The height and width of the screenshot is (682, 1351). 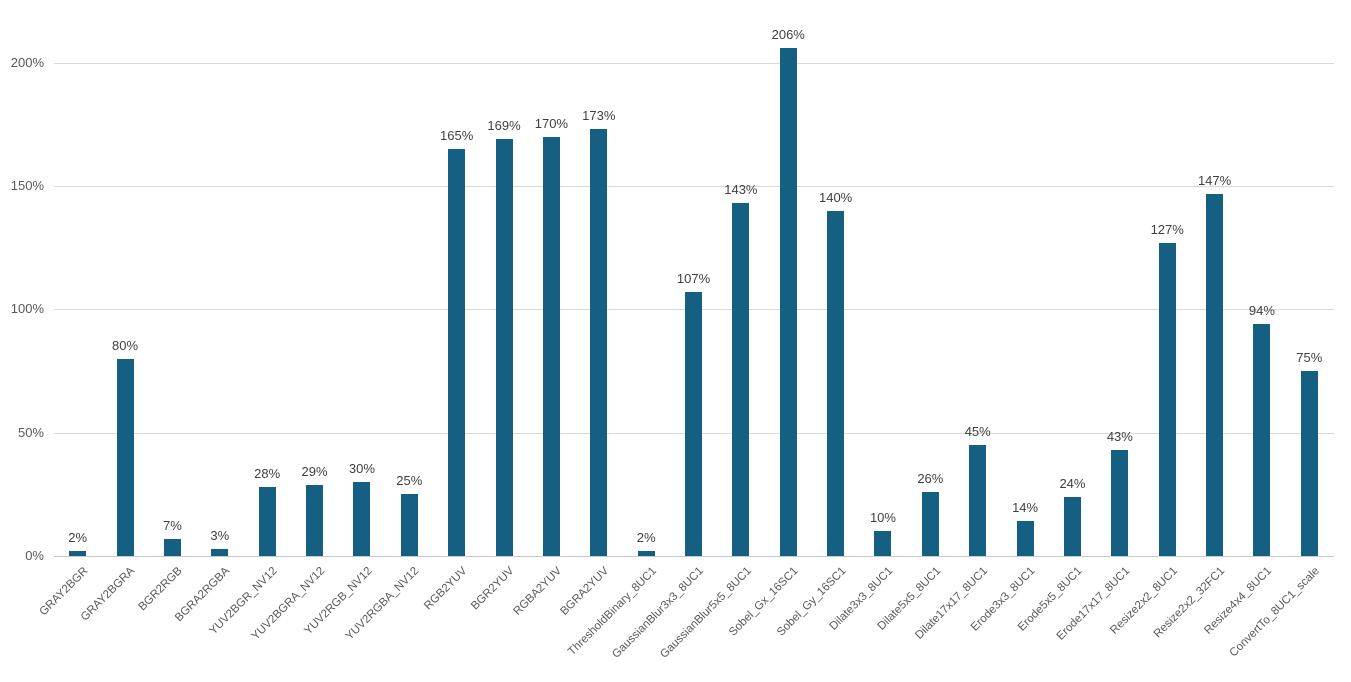 What do you see at coordinates (457, 136) in the screenshot?
I see `data-label: 165%` at bounding box center [457, 136].